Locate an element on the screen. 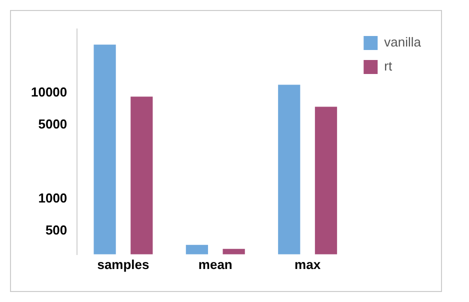  y-tick-label: 500 is located at coordinates (56, 230).